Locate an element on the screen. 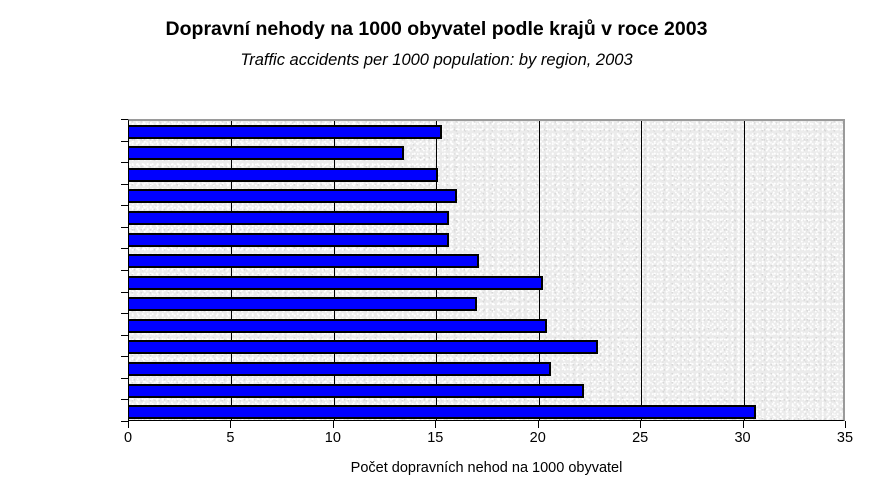 This screenshot has width=873, height=503. x-axis-title: Počet dopravních nehod na 1000 obyvatel is located at coordinates (486, 468).